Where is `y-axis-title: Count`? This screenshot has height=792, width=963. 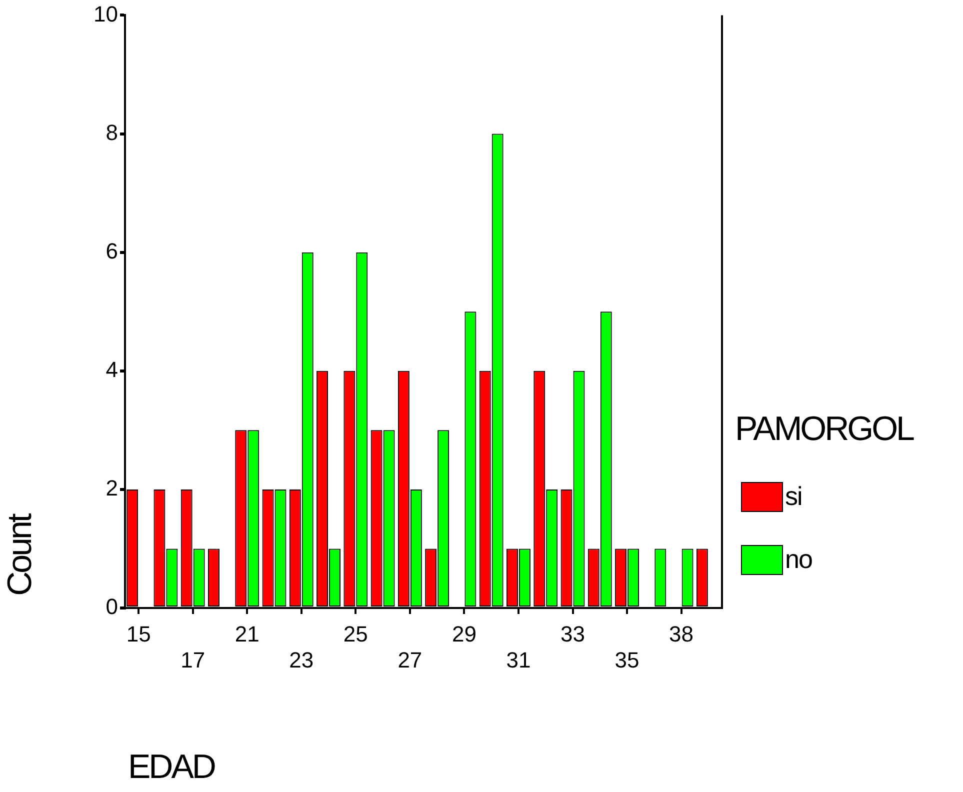 y-axis-title: Count is located at coordinates (20, 555).